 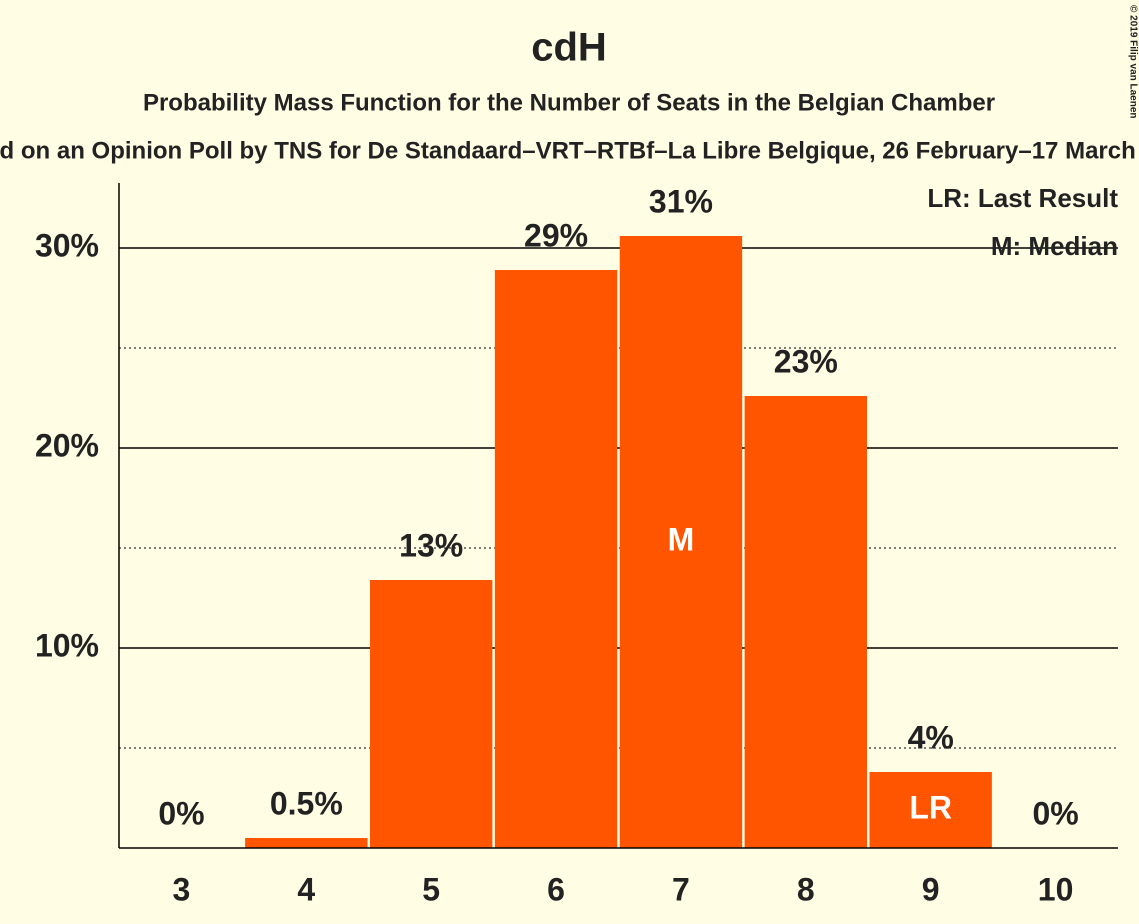 I want to click on y-tick-label: 10%, so click(x=67, y=645).